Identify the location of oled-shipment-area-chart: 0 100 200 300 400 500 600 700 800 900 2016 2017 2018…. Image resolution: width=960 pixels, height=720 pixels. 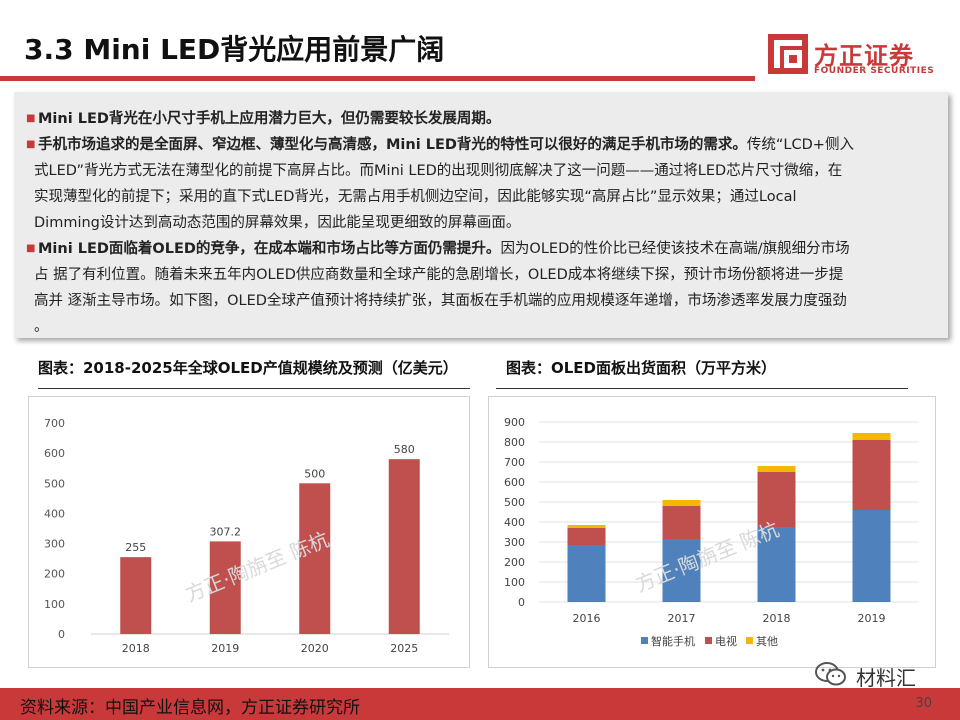
(711, 532).